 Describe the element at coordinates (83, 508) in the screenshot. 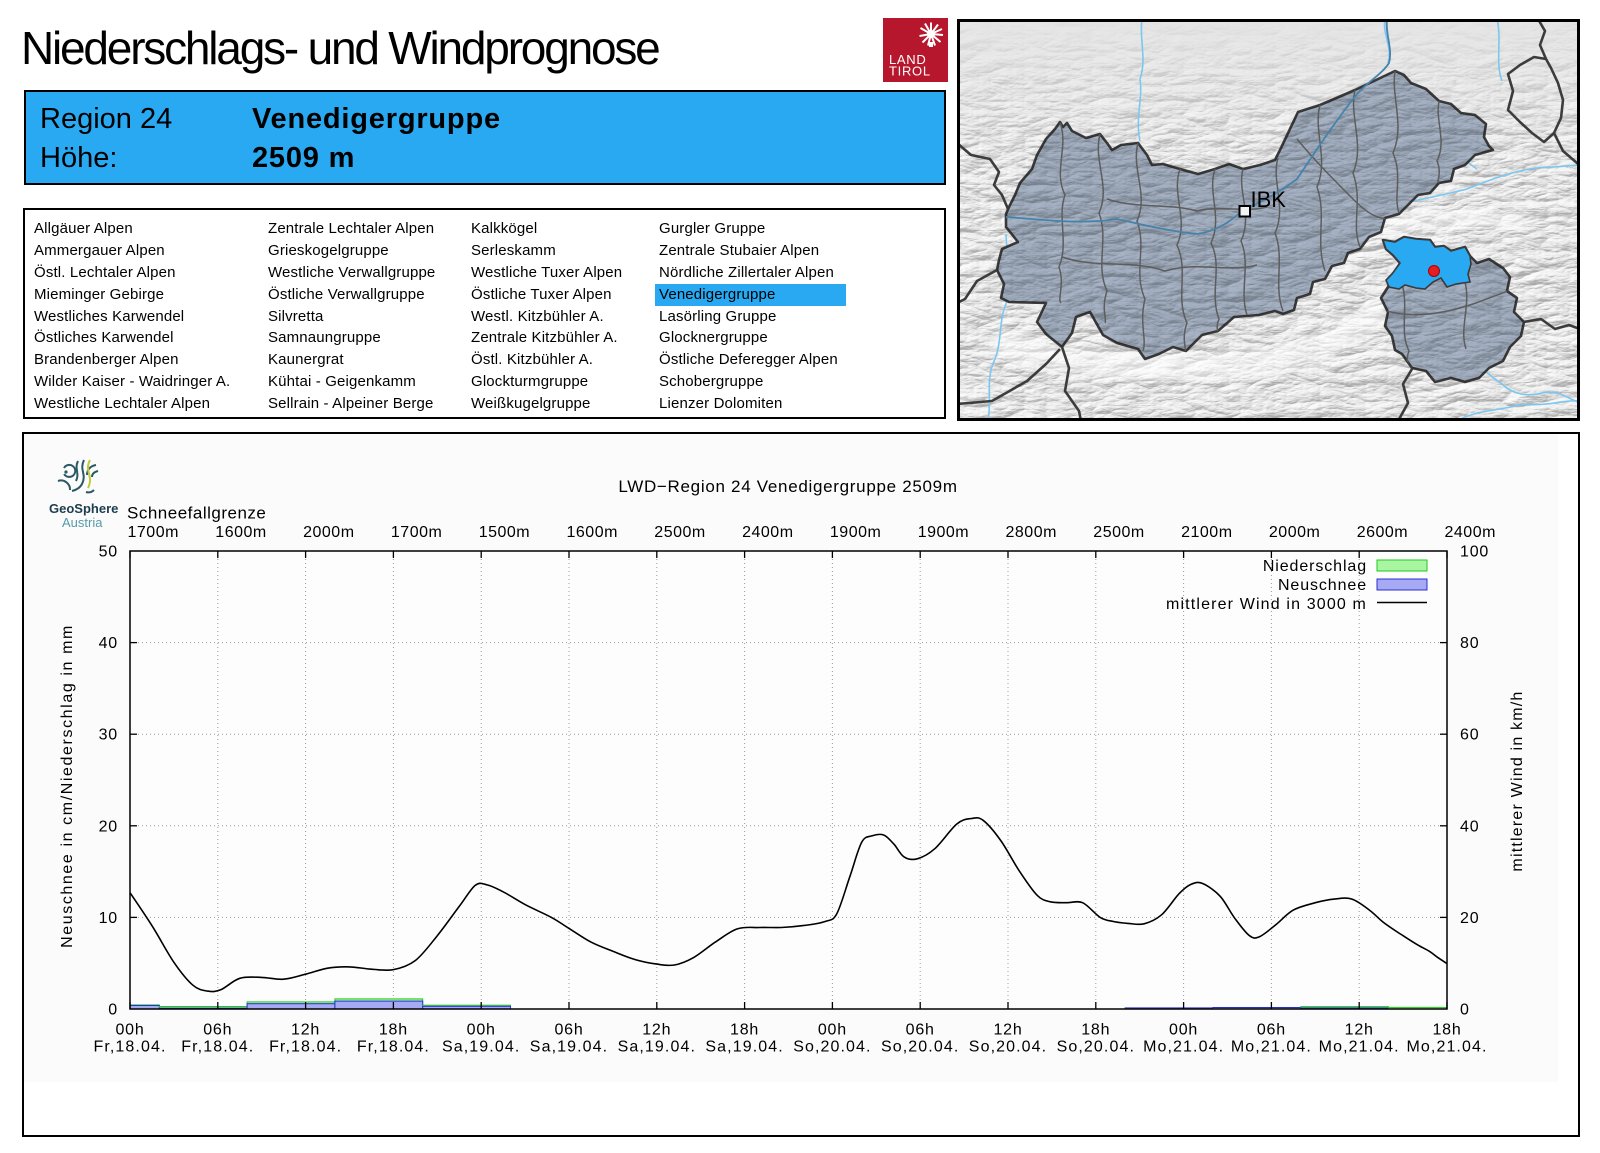

I see `svg-text: GeoSphere` at that location.